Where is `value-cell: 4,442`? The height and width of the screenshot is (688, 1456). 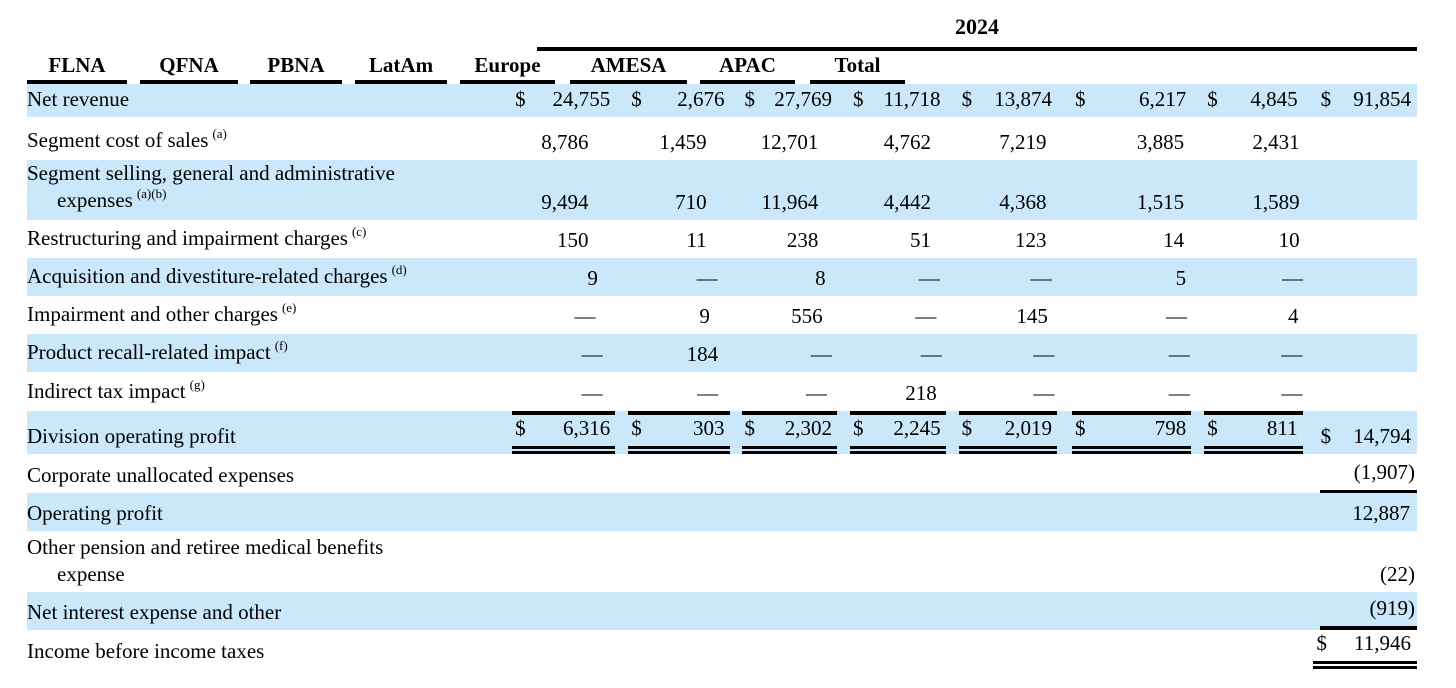
value-cell: 4,442 is located at coordinates (907, 202).